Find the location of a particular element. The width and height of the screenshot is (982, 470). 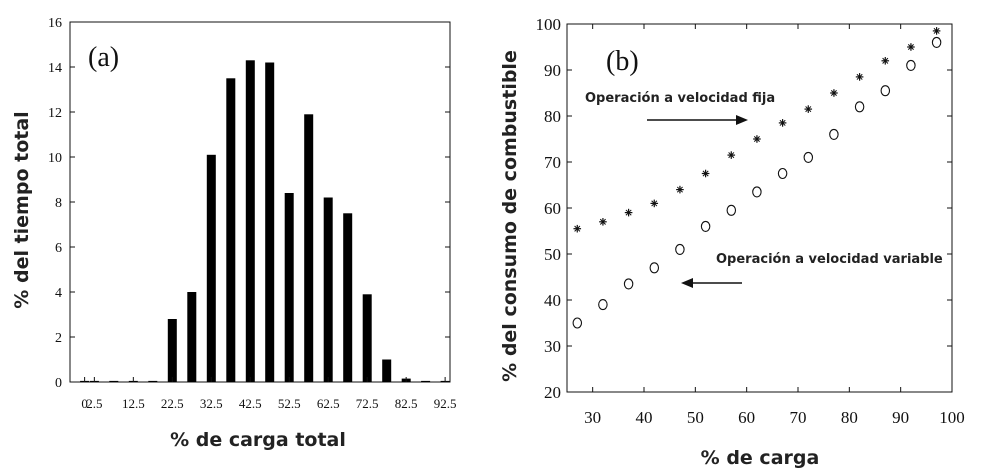

y-tick-label: 90 is located at coordinates (552, 70).